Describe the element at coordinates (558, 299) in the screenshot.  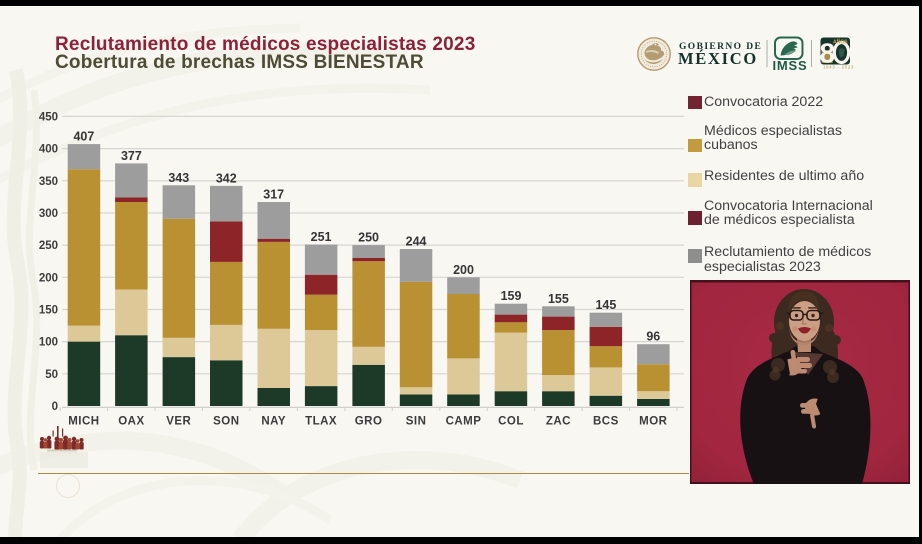
I see `svg-text: 155` at that location.